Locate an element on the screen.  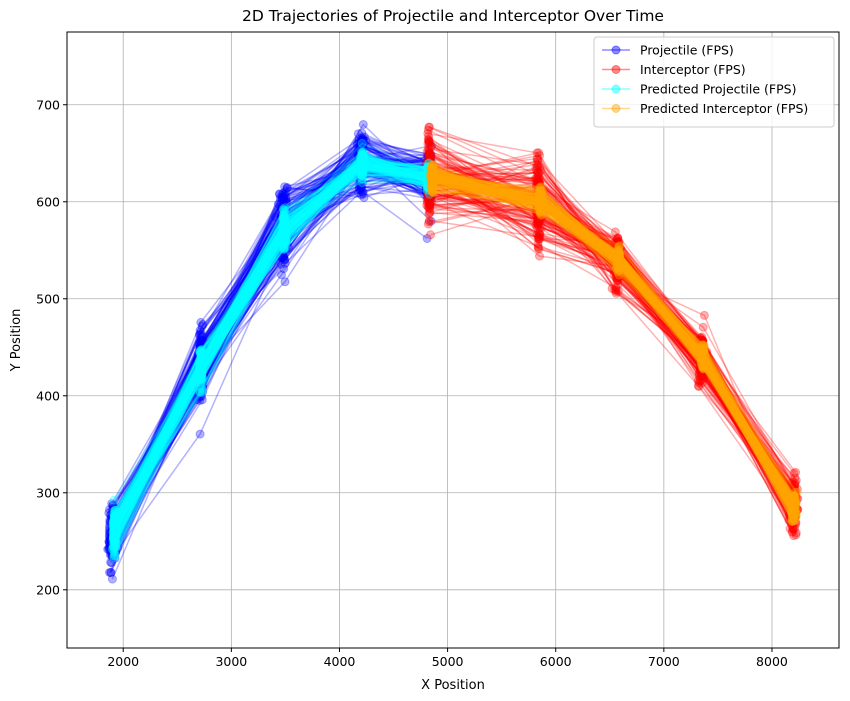
y-tick-label: 300 is located at coordinates (48, 492).